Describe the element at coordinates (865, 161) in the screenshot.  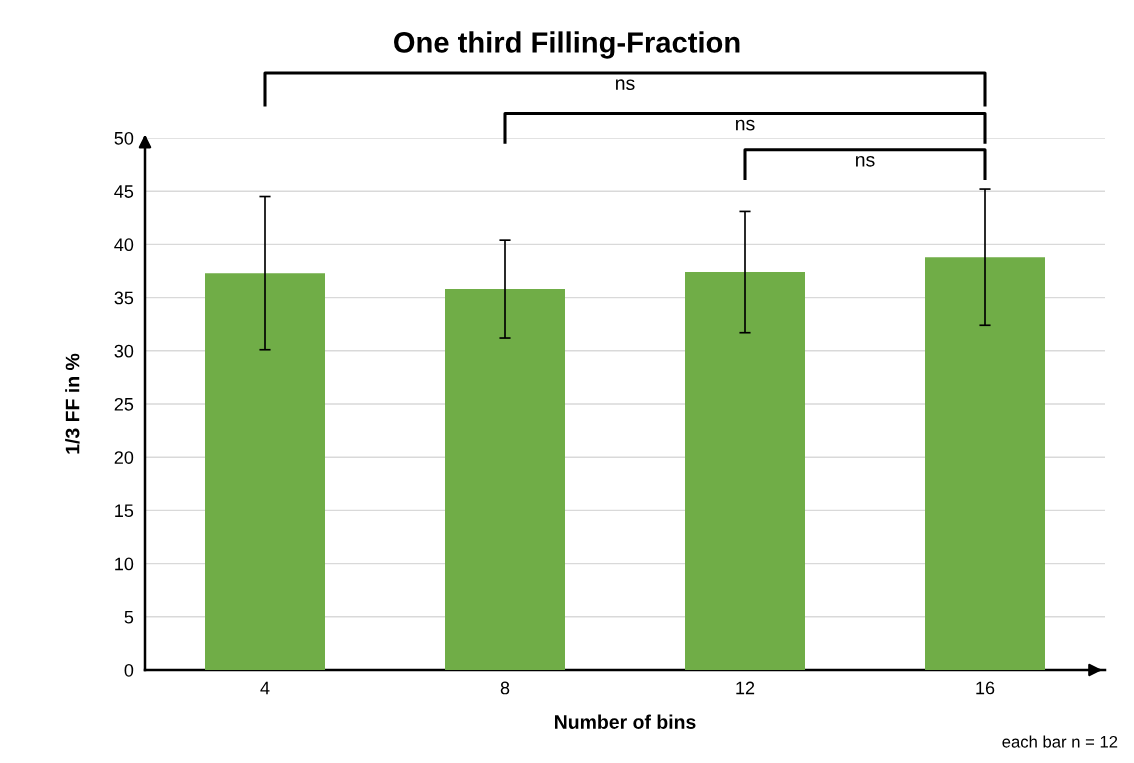
I see `annotation: ns` at that location.